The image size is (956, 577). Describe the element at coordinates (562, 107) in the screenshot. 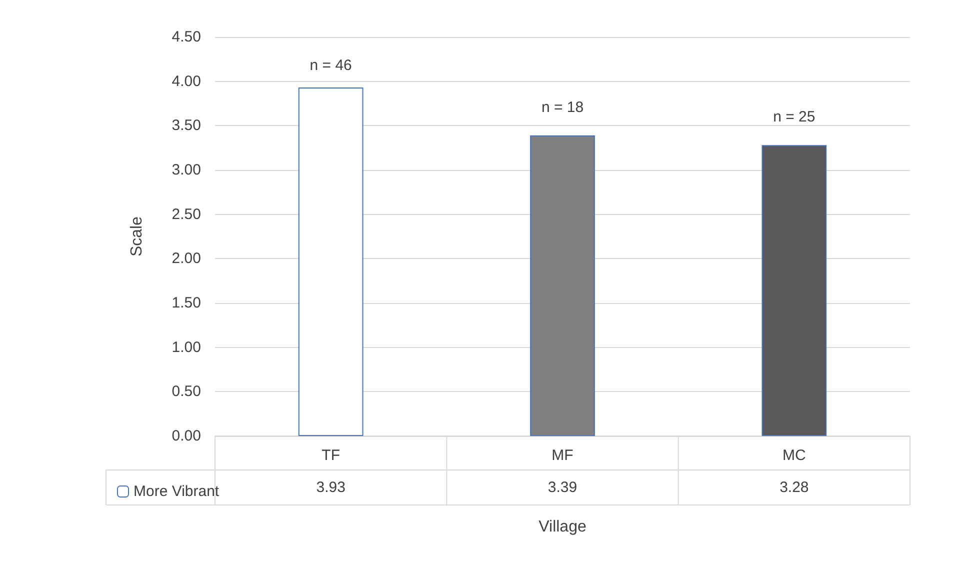

I see `annotation: n = 18` at that location.